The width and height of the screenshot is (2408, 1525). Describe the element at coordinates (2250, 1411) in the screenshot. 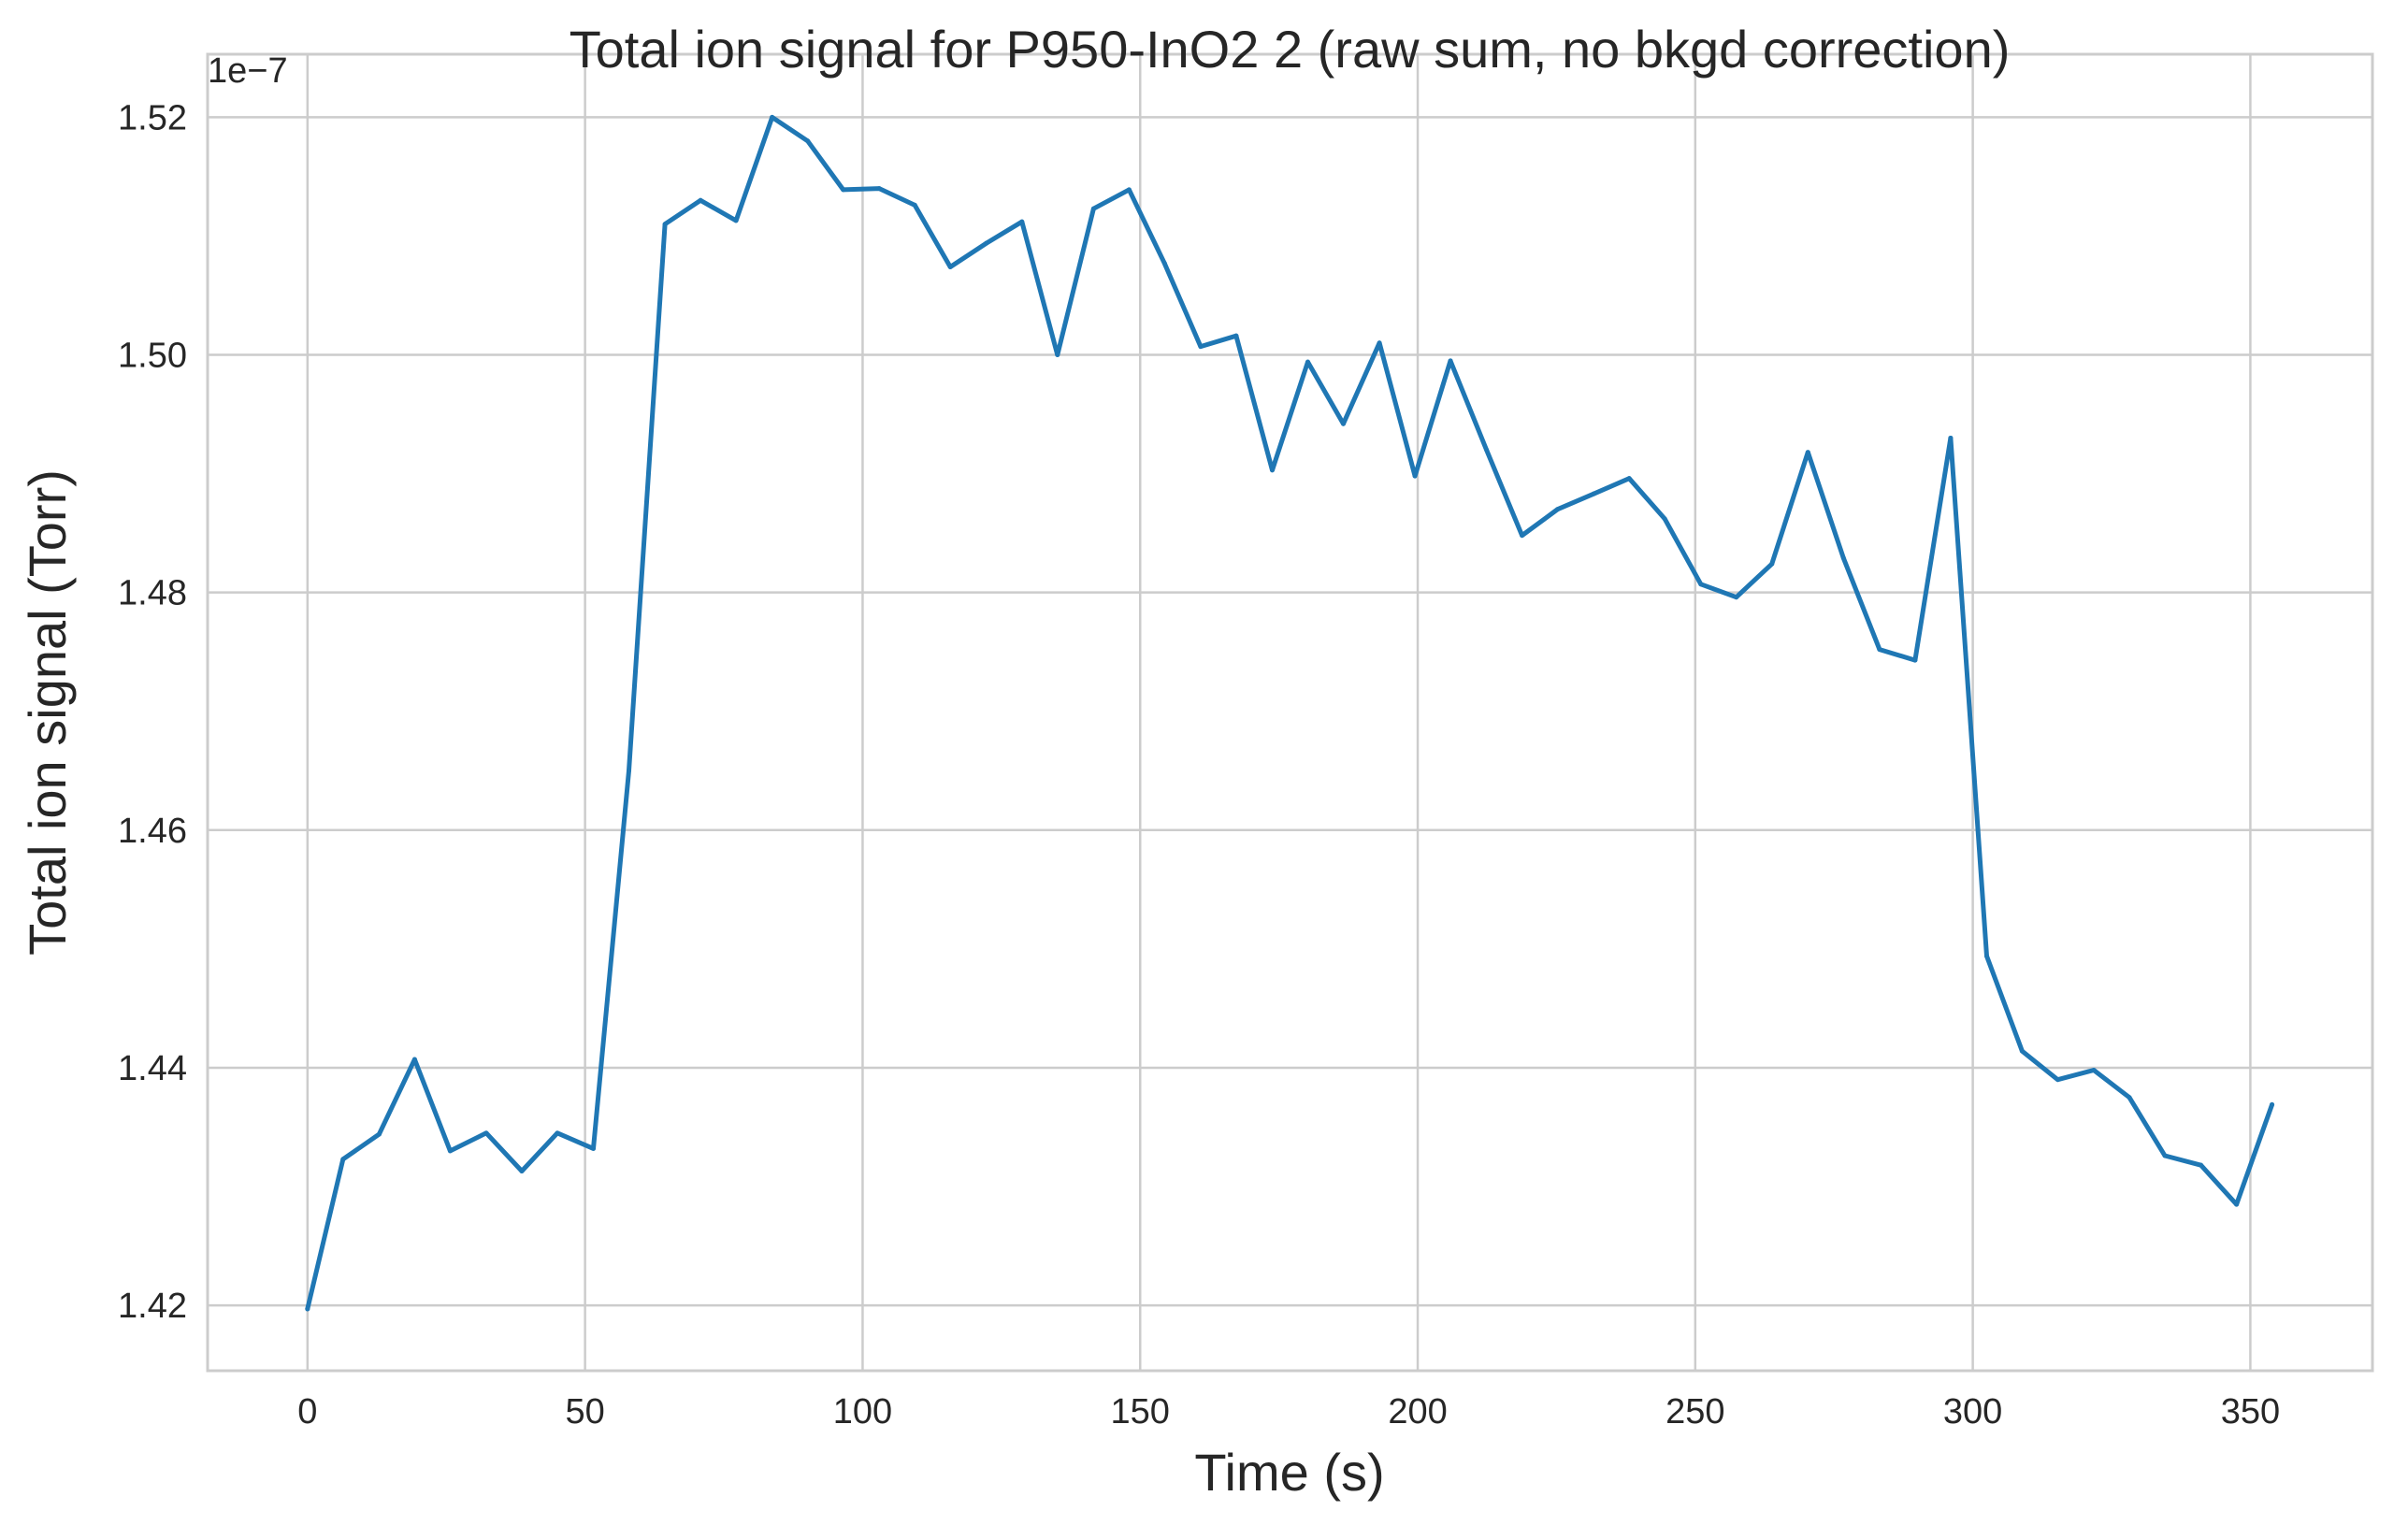

I see `x-tick-label: 350` at that location.